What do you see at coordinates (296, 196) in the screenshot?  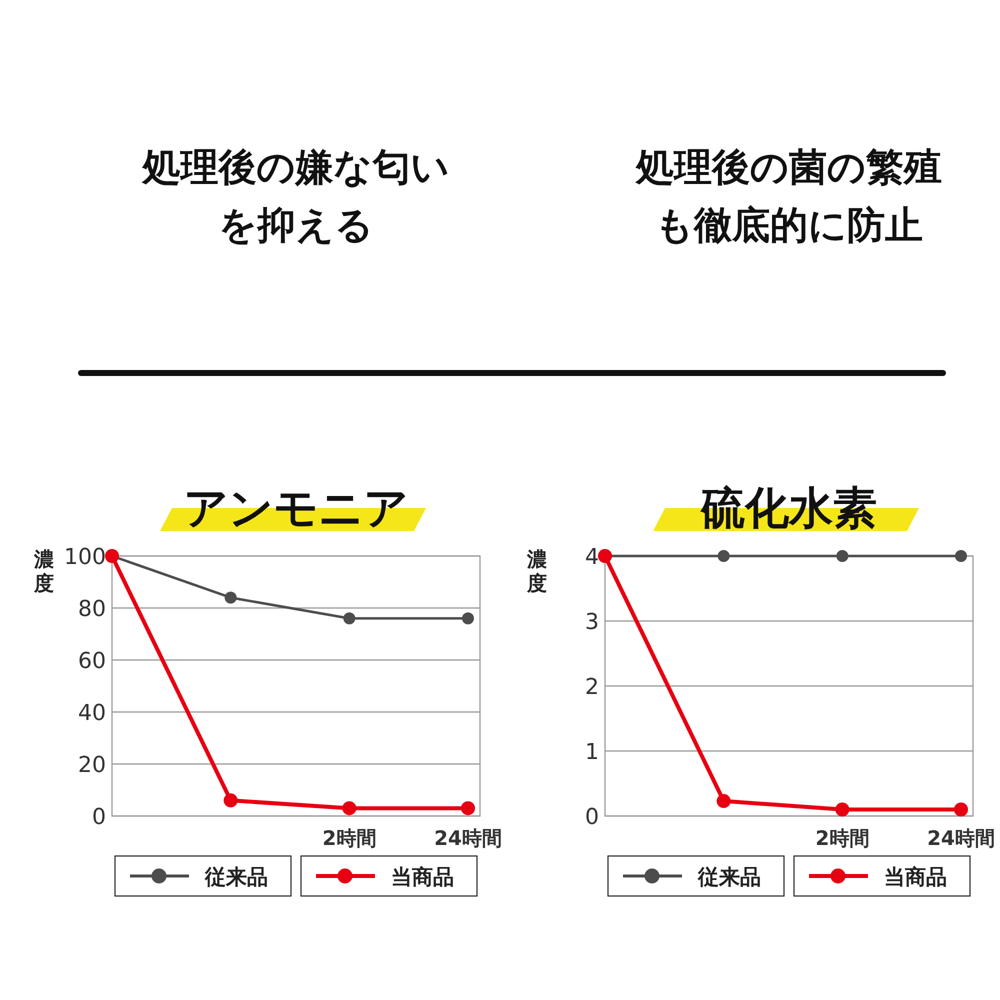 I see `chart-subtitle: 処理後の嫌な匂いを抑える` at bounding box center [296, 196].